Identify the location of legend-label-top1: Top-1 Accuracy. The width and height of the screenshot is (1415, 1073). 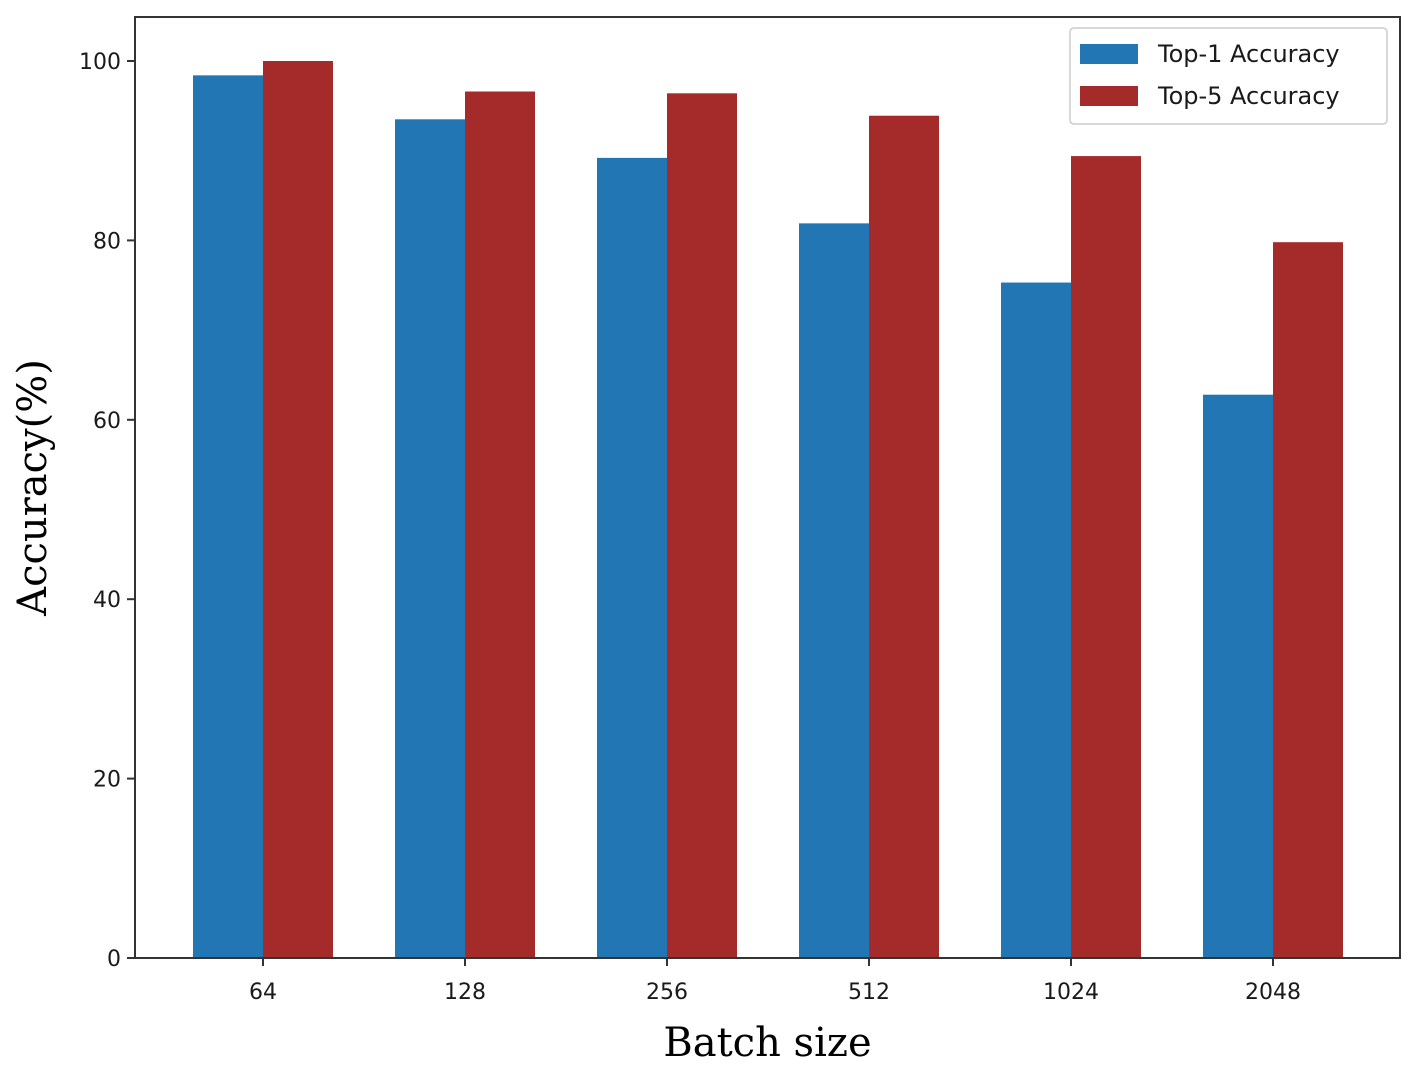
(1248, 54).